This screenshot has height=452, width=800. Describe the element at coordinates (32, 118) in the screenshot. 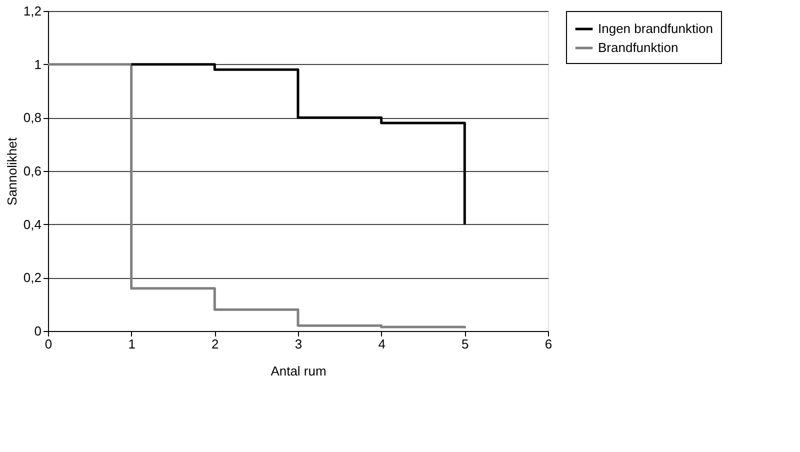

I see `y-tick-label: 0,8` at that location.